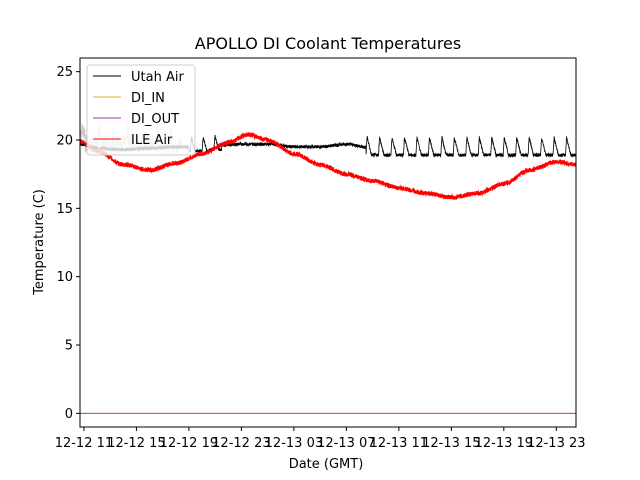 The width and height of the screenshot is (640, 480). I want to click on y-tick-label: 20, so click(64, 141).